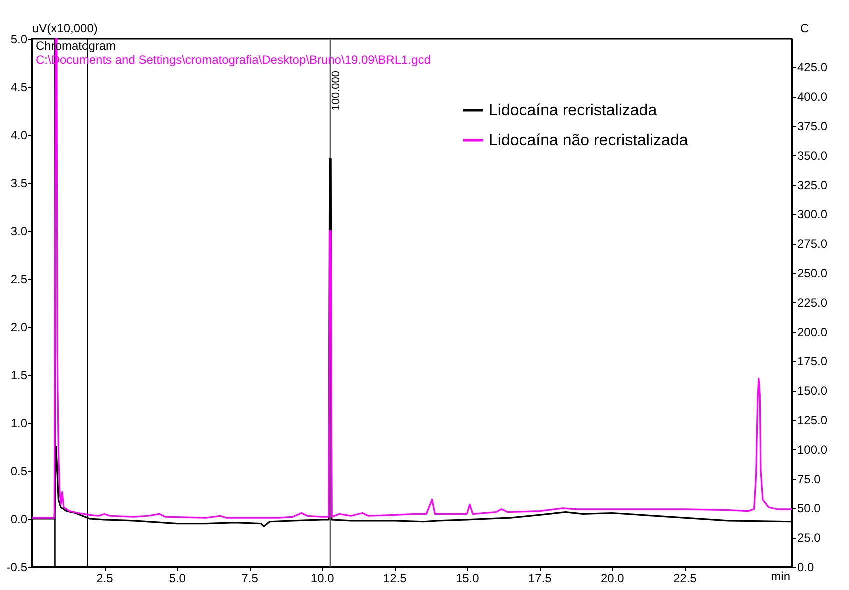 The height and width of the screenshot is (590, 849). I want to click on x-axis-title: min, so click(780, 577).